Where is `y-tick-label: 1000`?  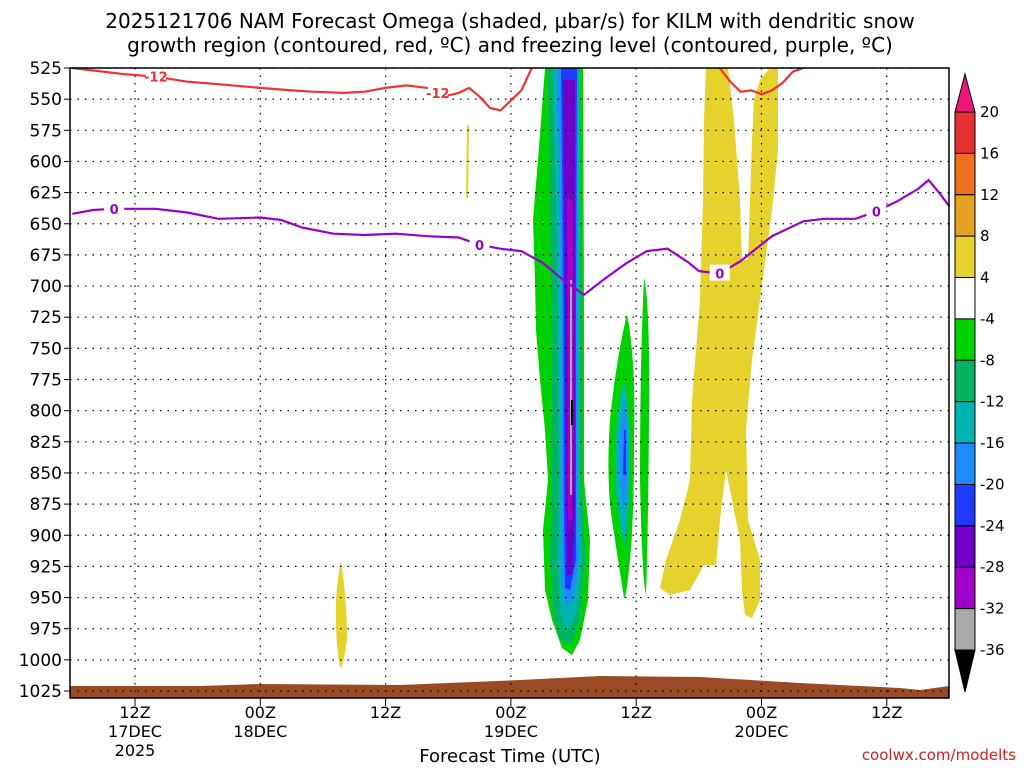 y-tick-label: 1000 is located at coordinates (40, 661).